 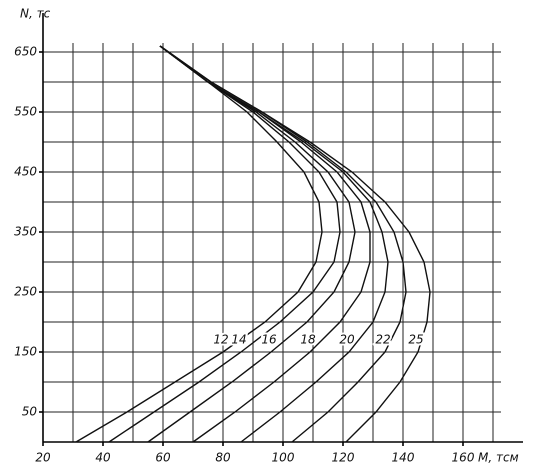 What do you see at coordinates (103, 458) in the screenshot?
I see `x-tick-label: 40` at bounding box center [103, 458].